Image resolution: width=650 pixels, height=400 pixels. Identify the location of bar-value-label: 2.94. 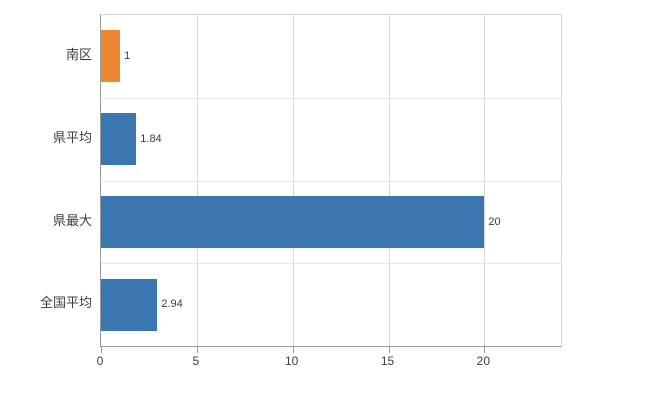
(172, 304).